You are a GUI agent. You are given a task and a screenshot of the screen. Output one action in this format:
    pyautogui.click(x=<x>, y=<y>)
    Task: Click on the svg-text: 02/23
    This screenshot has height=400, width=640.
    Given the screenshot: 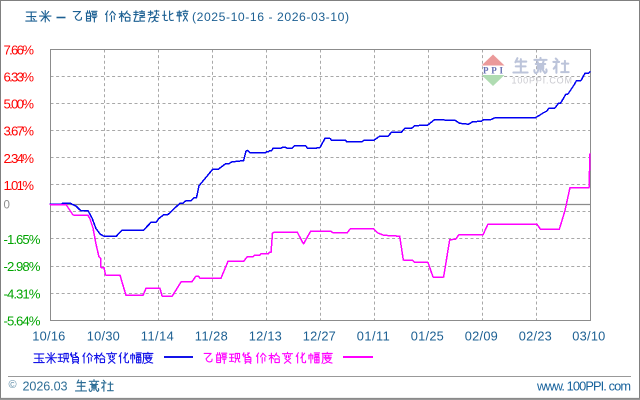 What is the action you would take?
    pyautogui.click(x=535, y=336)
    